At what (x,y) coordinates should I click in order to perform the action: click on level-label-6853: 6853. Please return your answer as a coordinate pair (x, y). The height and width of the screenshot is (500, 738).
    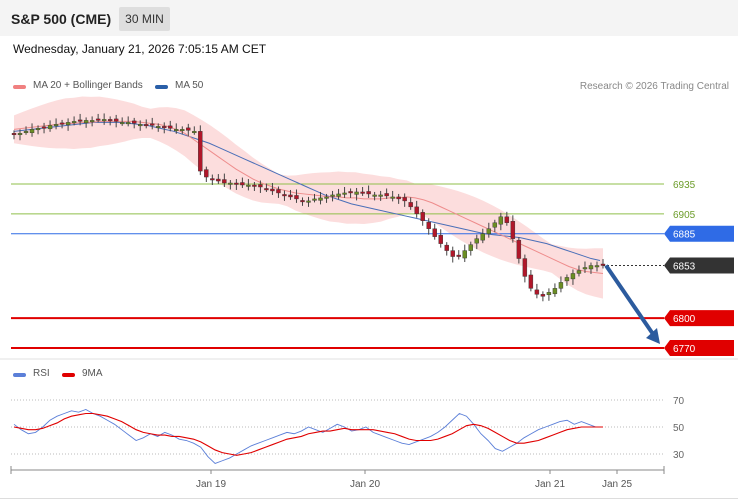
    Looking at the image, I should click on (684, 267).